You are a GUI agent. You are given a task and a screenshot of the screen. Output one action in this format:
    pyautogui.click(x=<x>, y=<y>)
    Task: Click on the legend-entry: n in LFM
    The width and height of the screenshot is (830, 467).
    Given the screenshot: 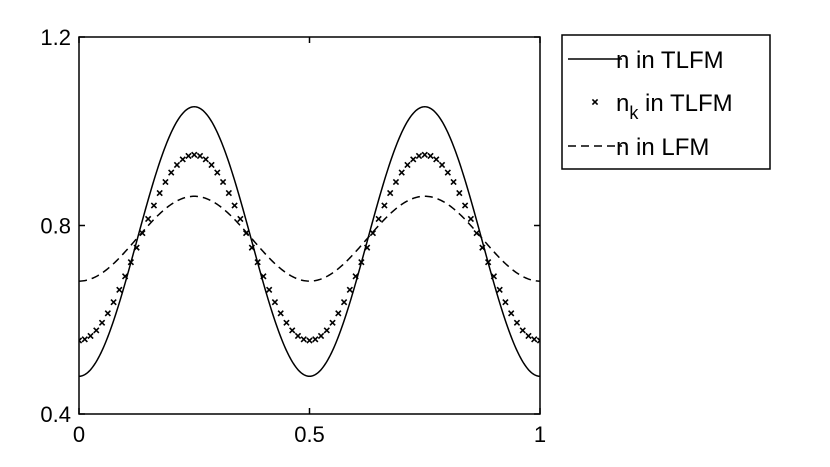 What is the action you would take?
    pyautogui.click(x=638, y=147)
    